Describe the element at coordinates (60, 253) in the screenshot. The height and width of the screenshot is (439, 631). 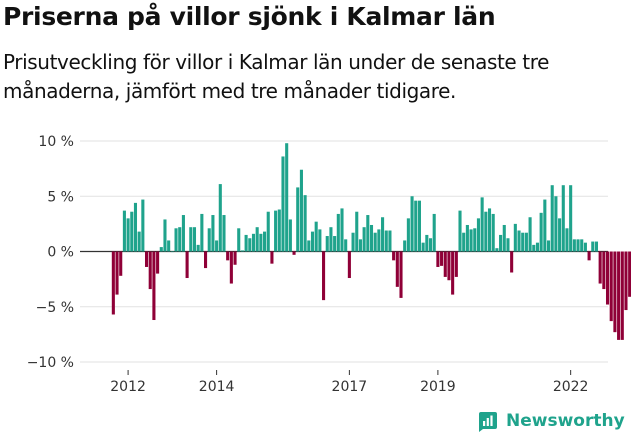
I see `y-tick-label: 0 %` at that location.